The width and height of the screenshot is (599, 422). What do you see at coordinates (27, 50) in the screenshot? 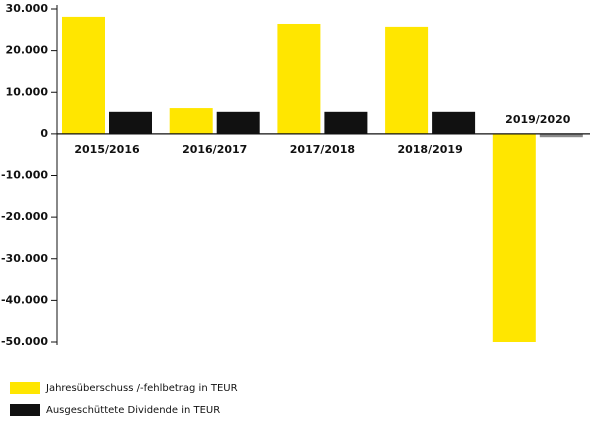
I see `y-tick-label: 20.000` at bounding box center [27, 50].